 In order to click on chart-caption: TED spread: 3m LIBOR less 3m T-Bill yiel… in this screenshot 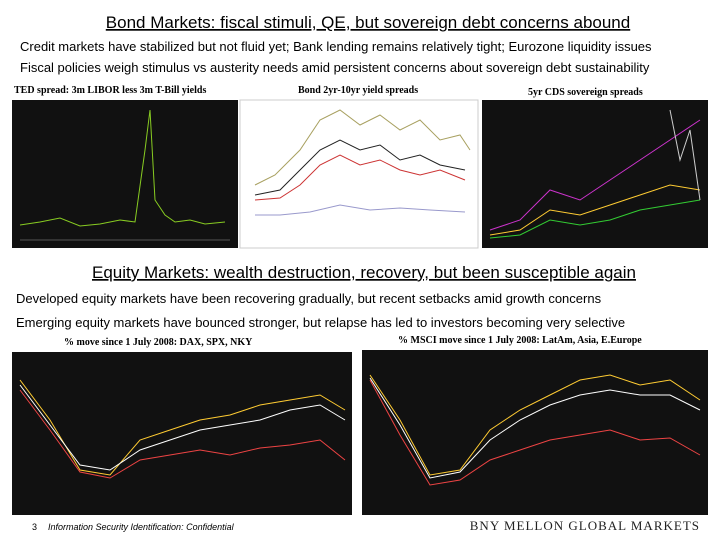, I will do `click(110, 90)`.